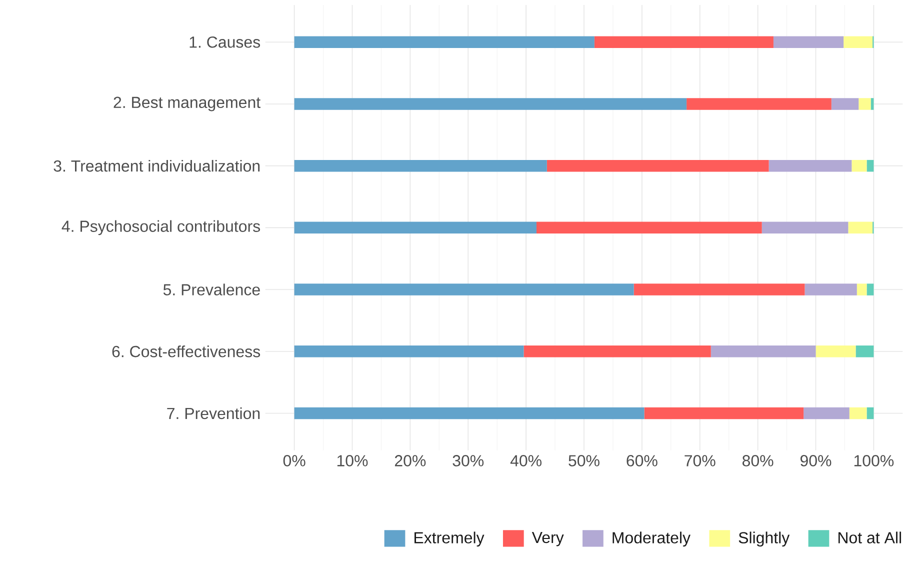 This screenshot has width=913, height=569. I want to click on y-tick-label: 1. Causes, so click(225, 42).